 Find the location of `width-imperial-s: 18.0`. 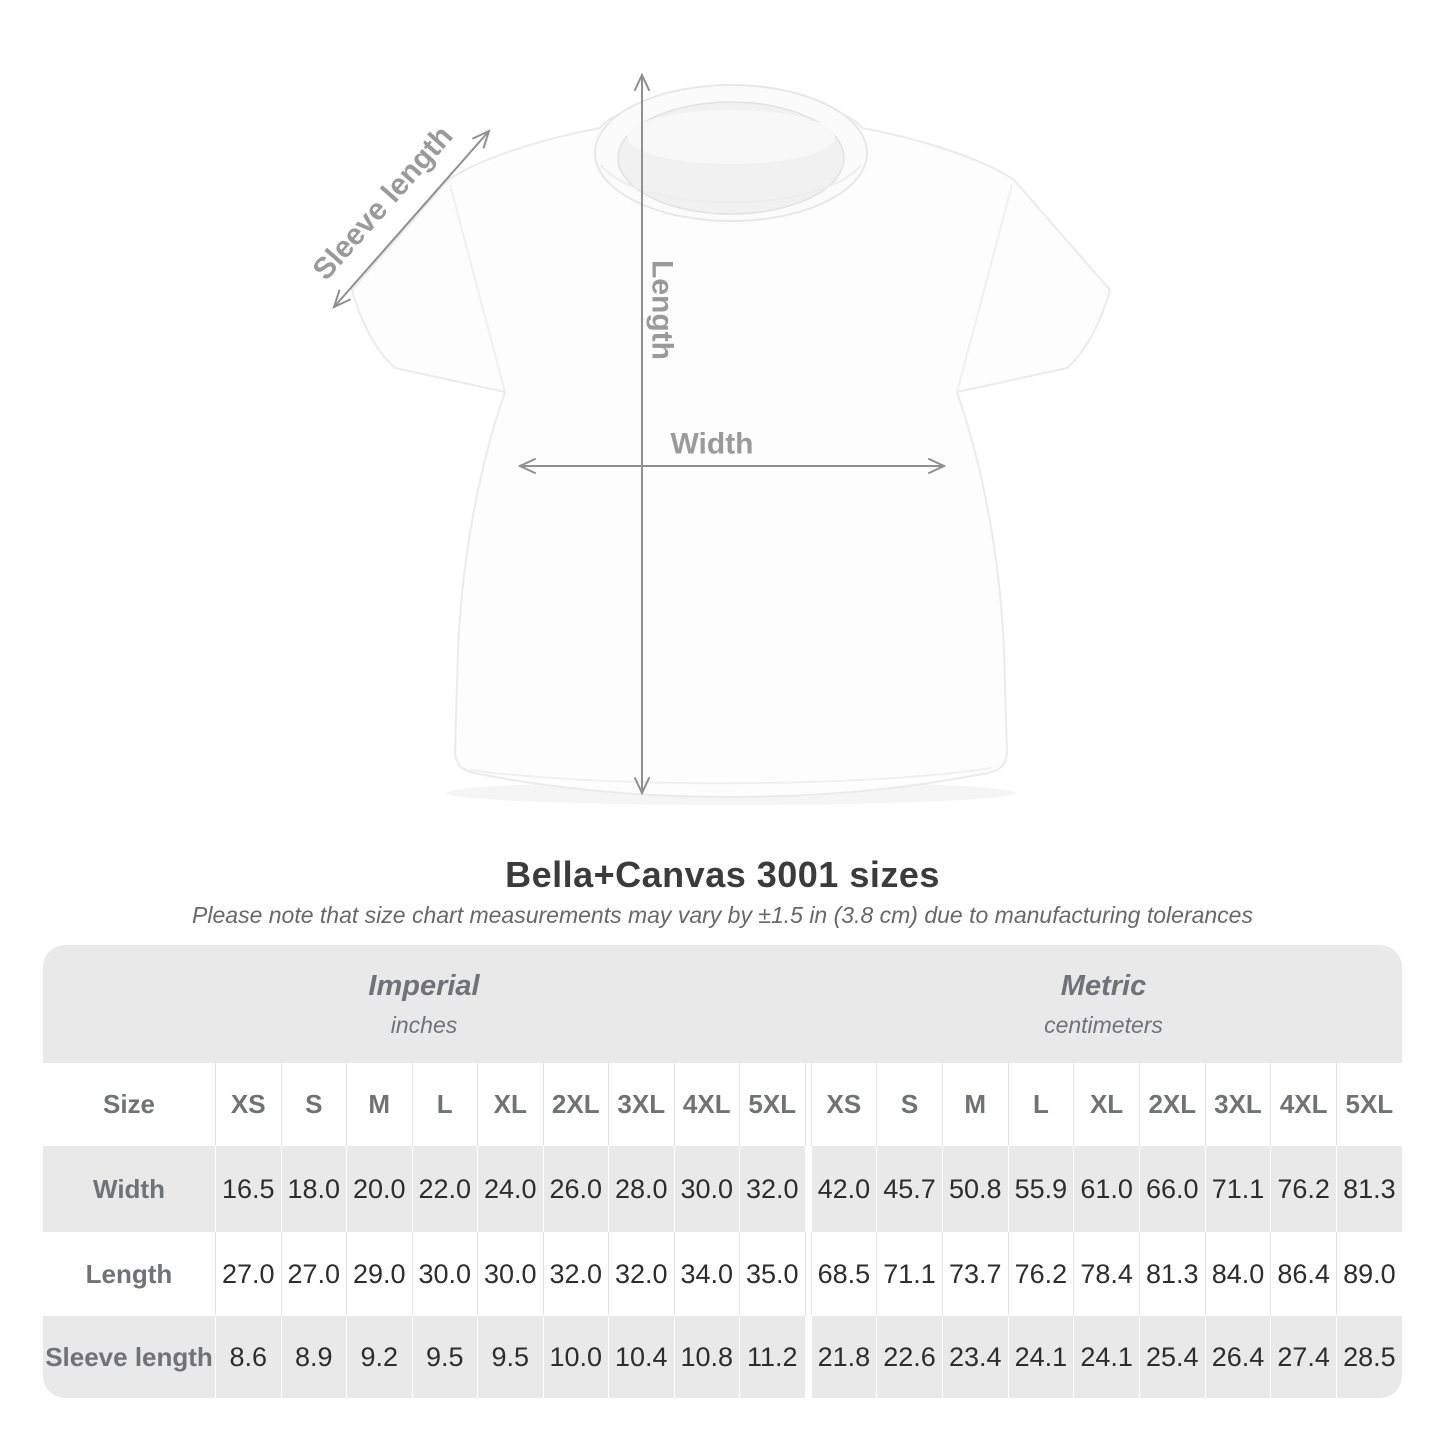

width-imperial-s: 18.0 is located at coordinates (313, 1189).